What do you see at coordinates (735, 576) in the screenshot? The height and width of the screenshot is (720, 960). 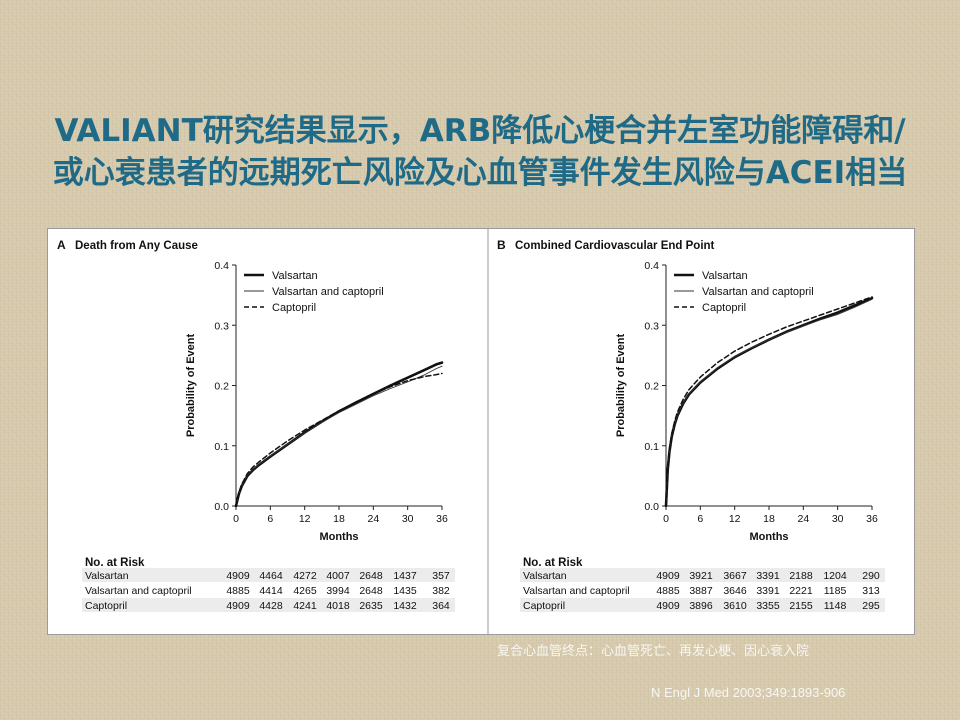 I see `risk-table-cell: 3667` at bounding box center [735, 576].